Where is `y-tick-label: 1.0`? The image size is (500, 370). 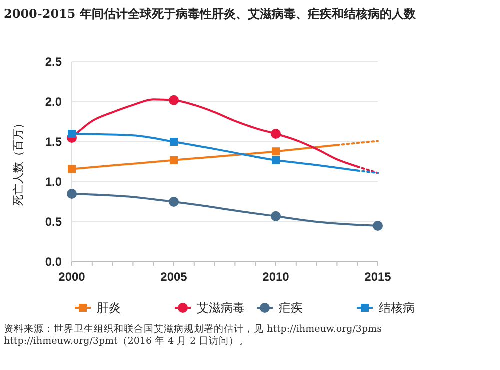
y-tick-label: 1.0 is located at coordinates (53, 182).